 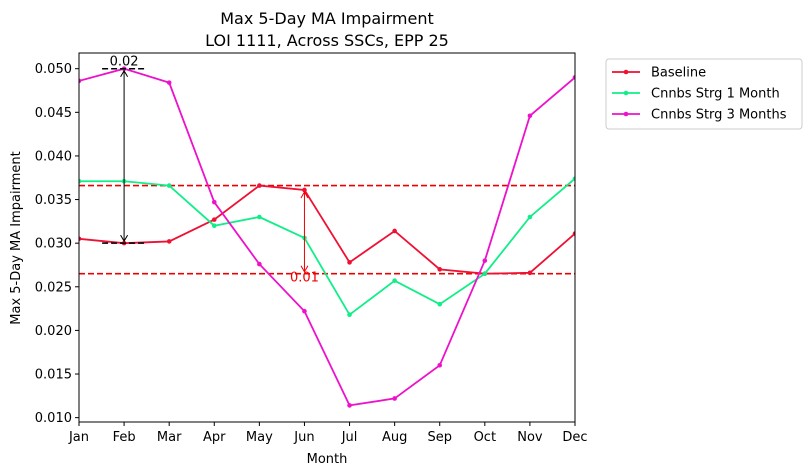 I want to click on x-tick-label: Mar, so click(x=169, y=437).